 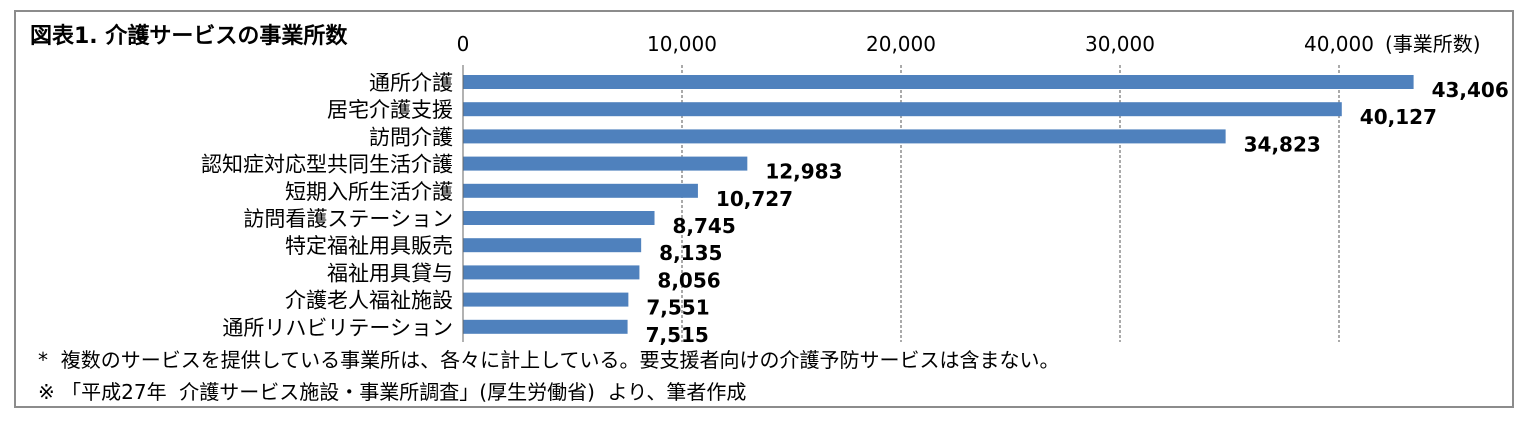 I want to click on tick-label-1: 10,000, so click(x=682, y=44).